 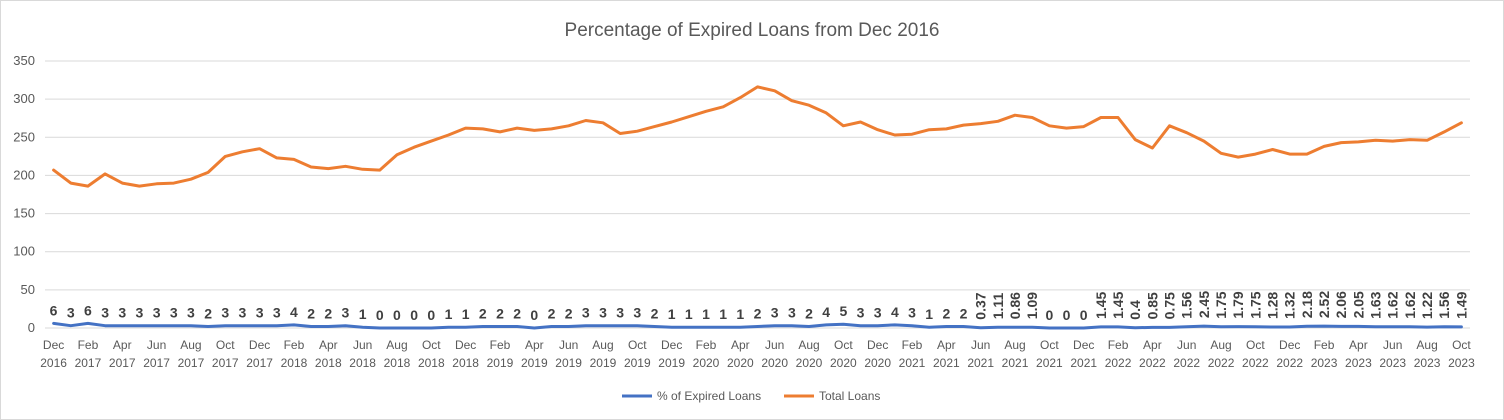 I want to click on data-label: 0.75, so click(x=1170, y=305).